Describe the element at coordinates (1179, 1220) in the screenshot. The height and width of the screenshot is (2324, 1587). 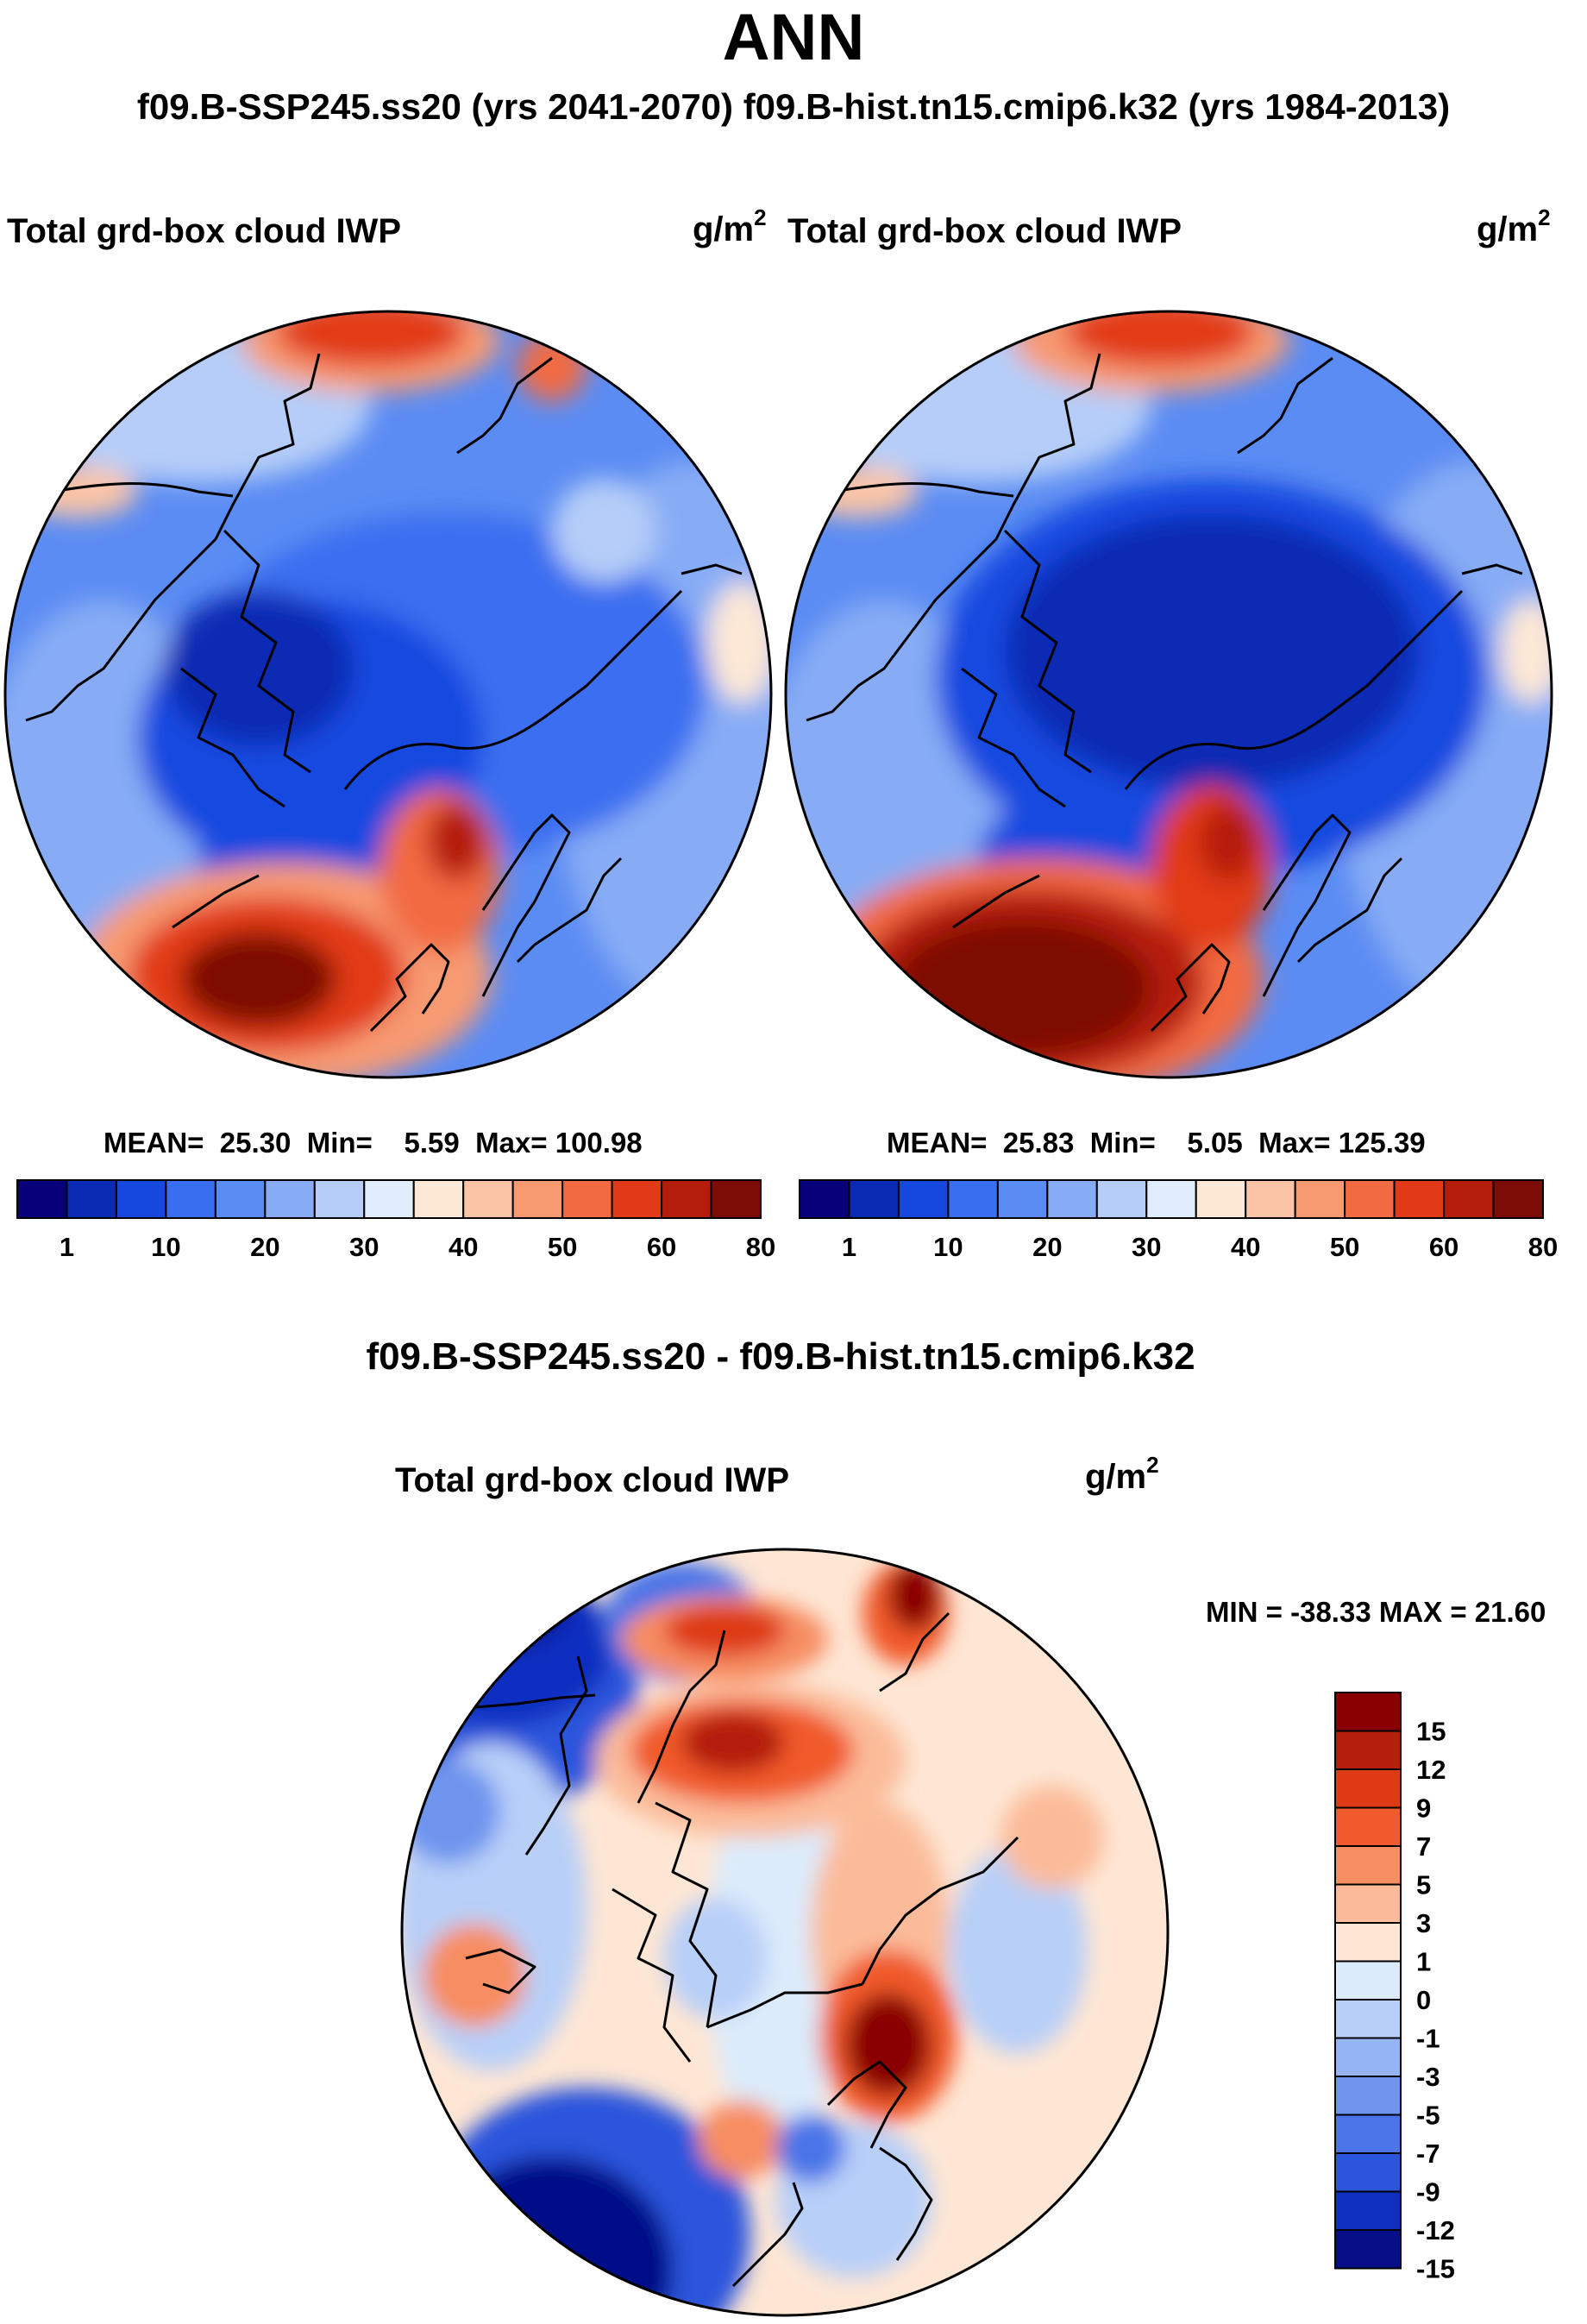
I see `panel2-colorbar: 1 10 20 30 40 50 60 80` at that location.